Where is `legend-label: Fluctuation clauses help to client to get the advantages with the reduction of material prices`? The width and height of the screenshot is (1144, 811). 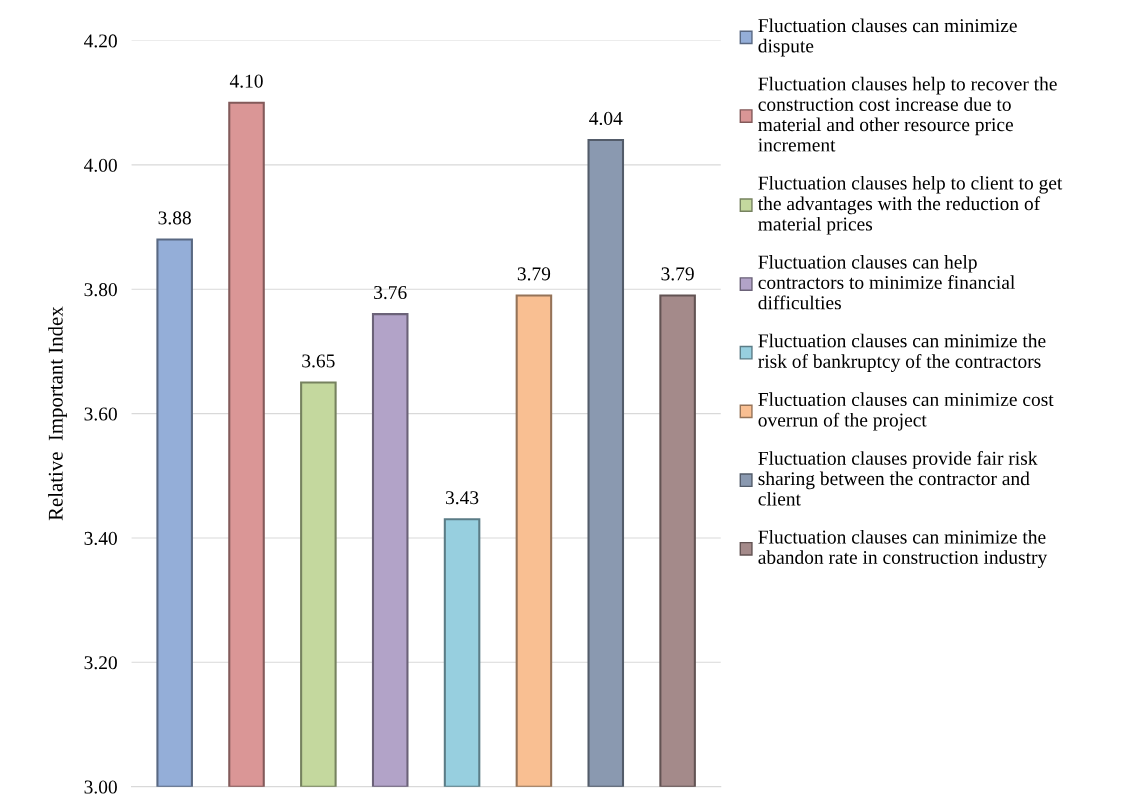 legend-label: Fluctuation clauses help to client to get the advantages with the reduction of material prices is located at coordinates (910, 205).